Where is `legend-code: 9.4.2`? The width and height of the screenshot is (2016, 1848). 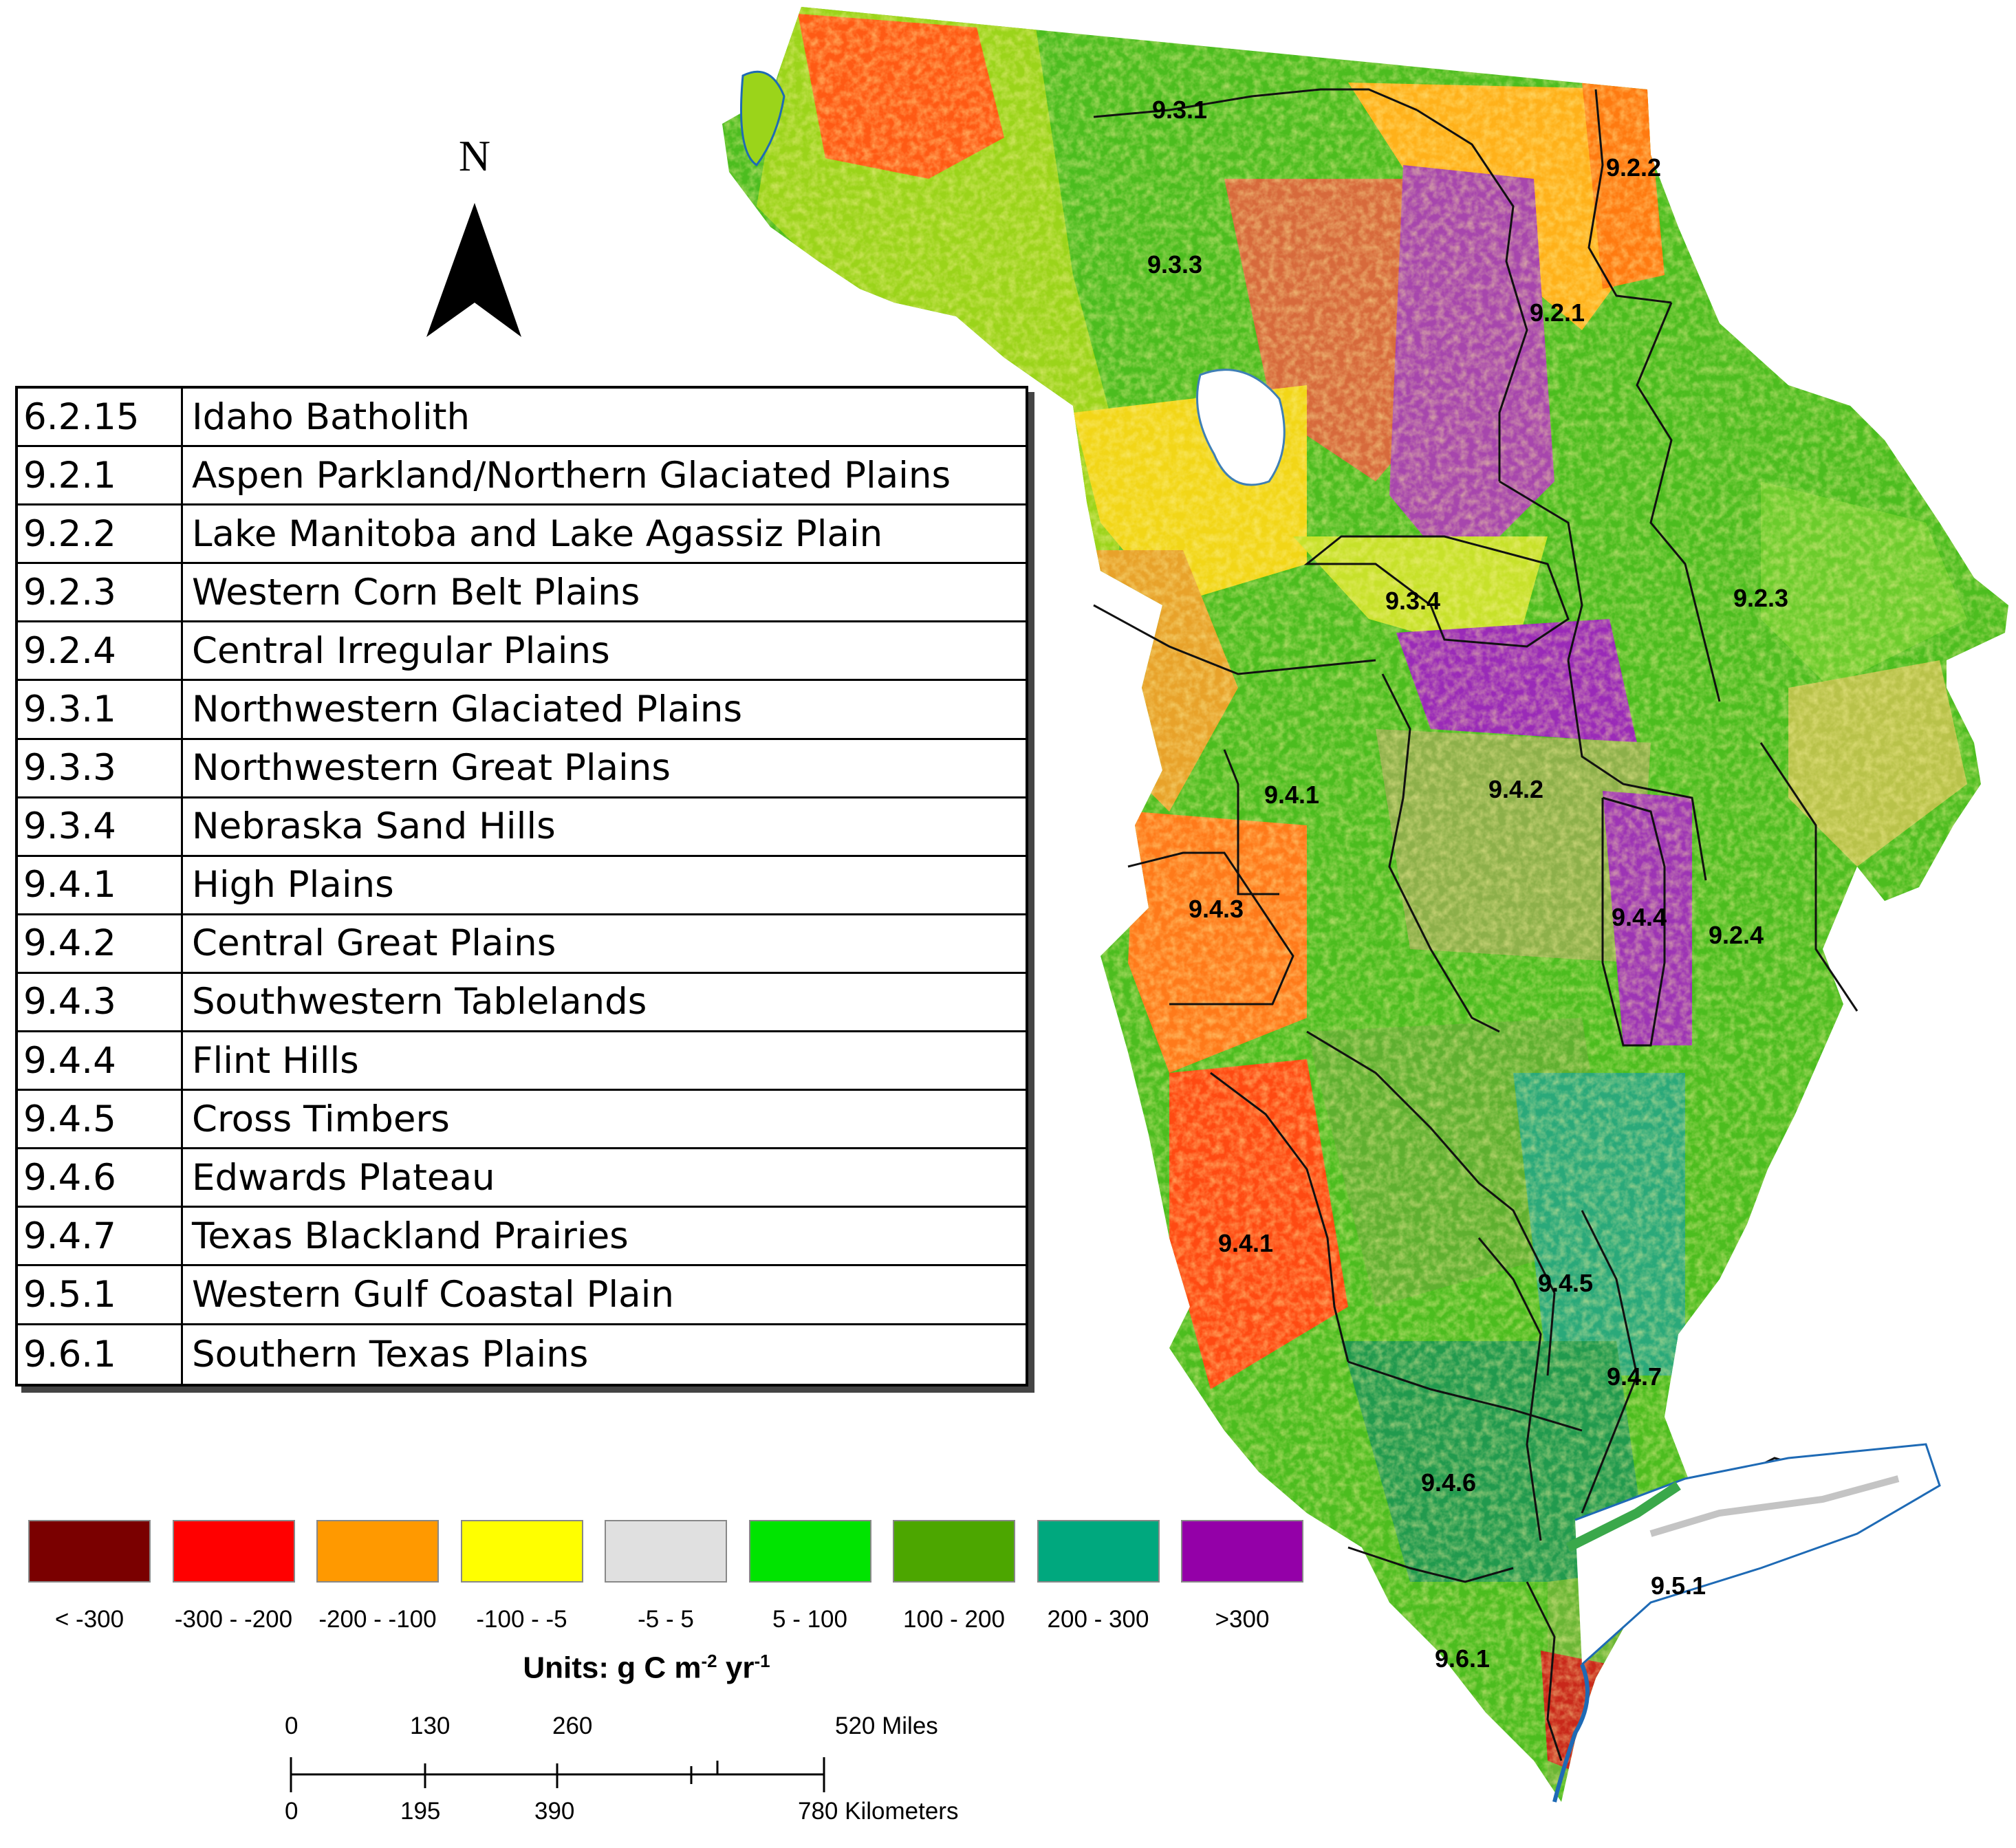 legend-code: 9.4.2 is located at coordinates (100, 943).